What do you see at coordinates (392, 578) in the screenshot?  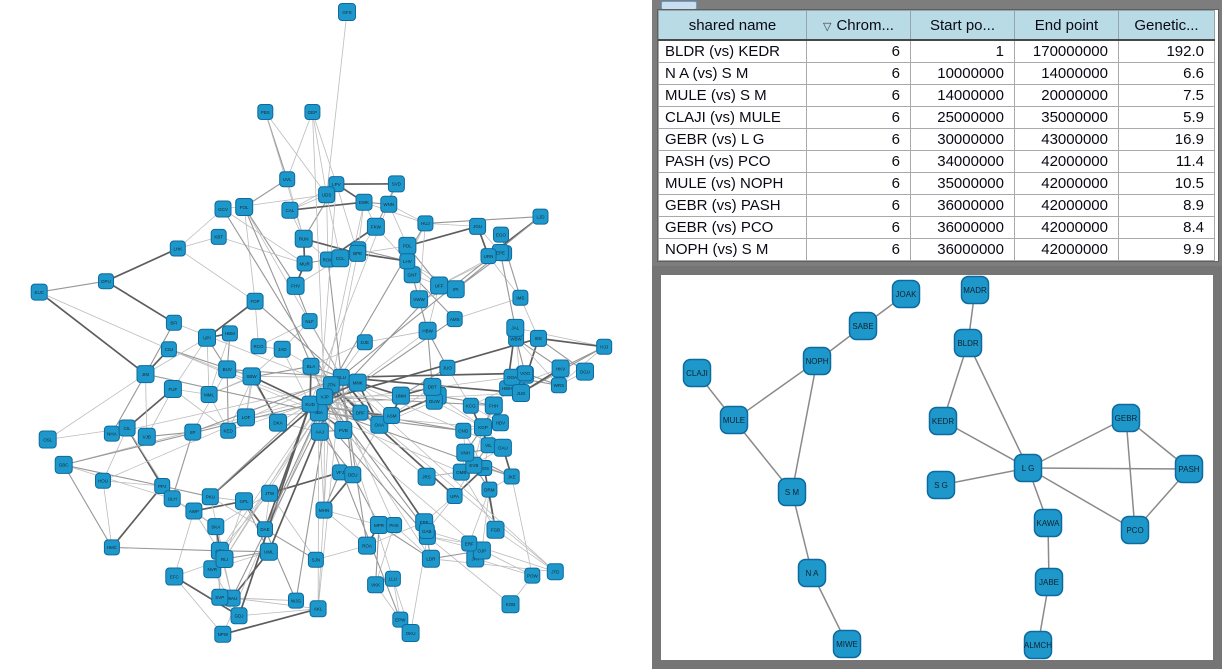 I see `network-node: LLU` at bounding box center [392, 578].